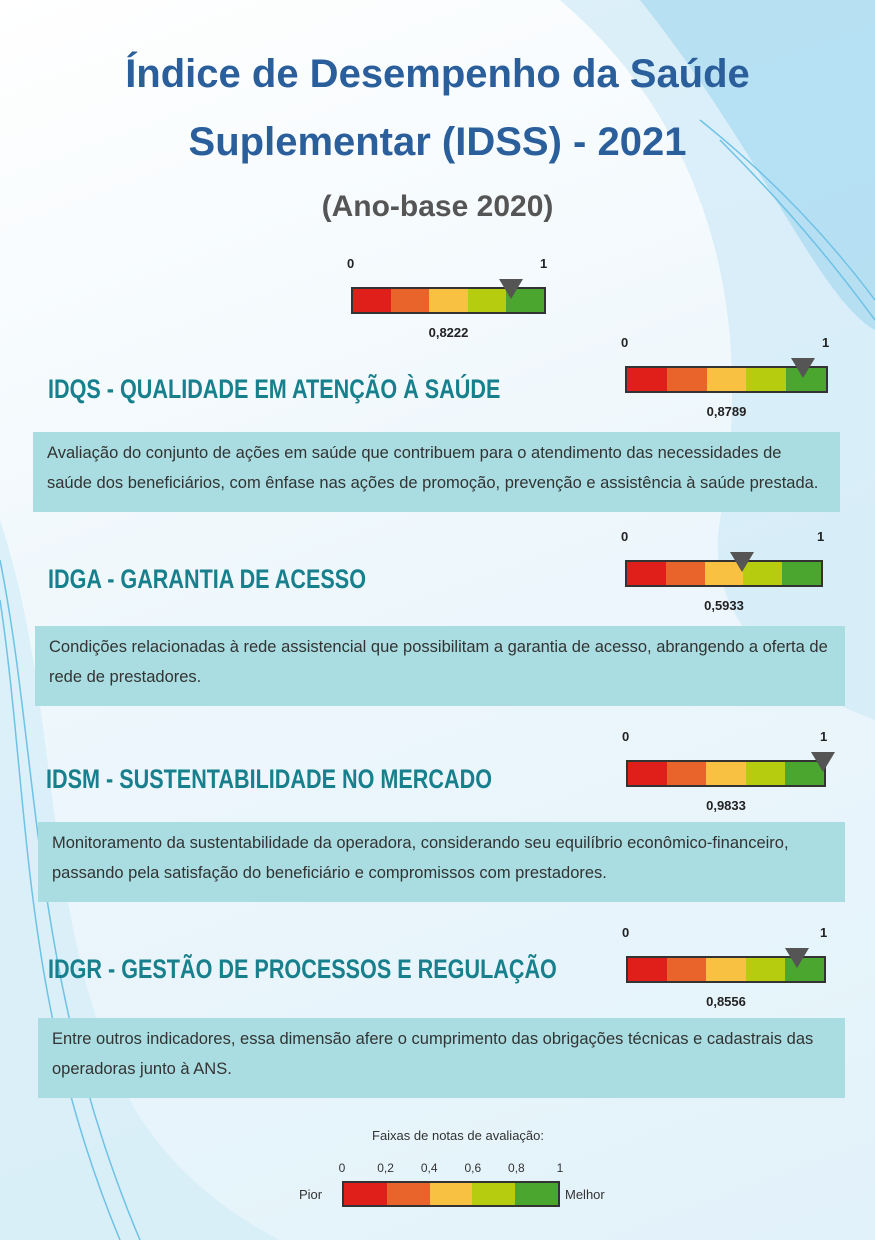 The image size is (875, 1240). Describe the element at coordinates (429, 1168) in the screenshot. I see `legend-tick-label: 0,4` at that location.